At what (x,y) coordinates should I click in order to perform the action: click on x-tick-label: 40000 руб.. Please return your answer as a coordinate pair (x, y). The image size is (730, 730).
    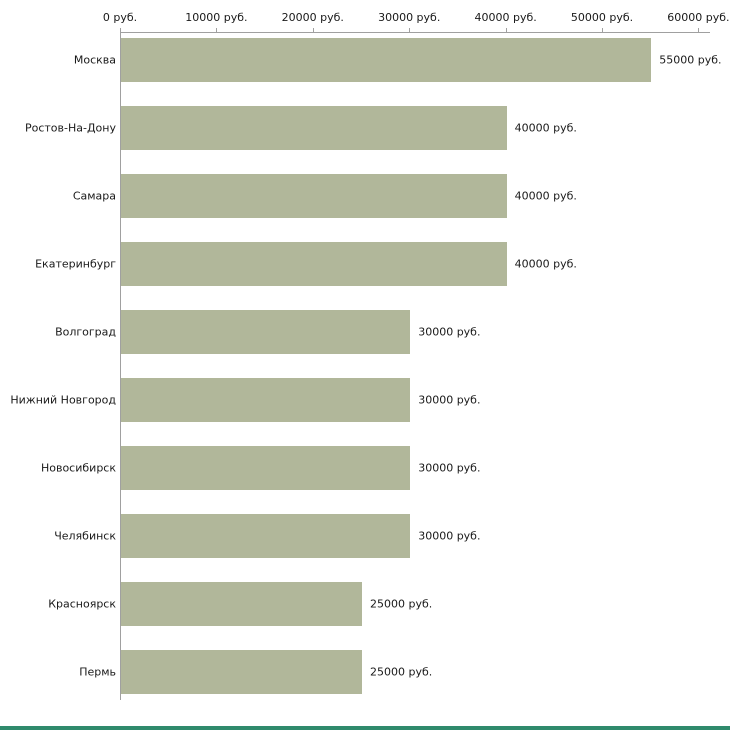
    Looking at the image, I should click on (505, 17).